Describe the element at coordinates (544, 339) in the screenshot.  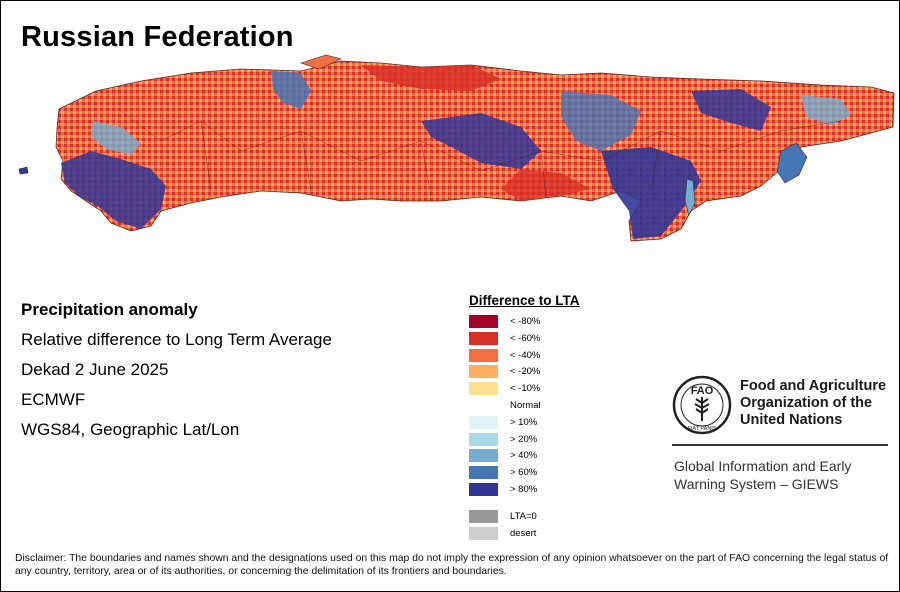
I see `legend-row: < -60%` at that location.